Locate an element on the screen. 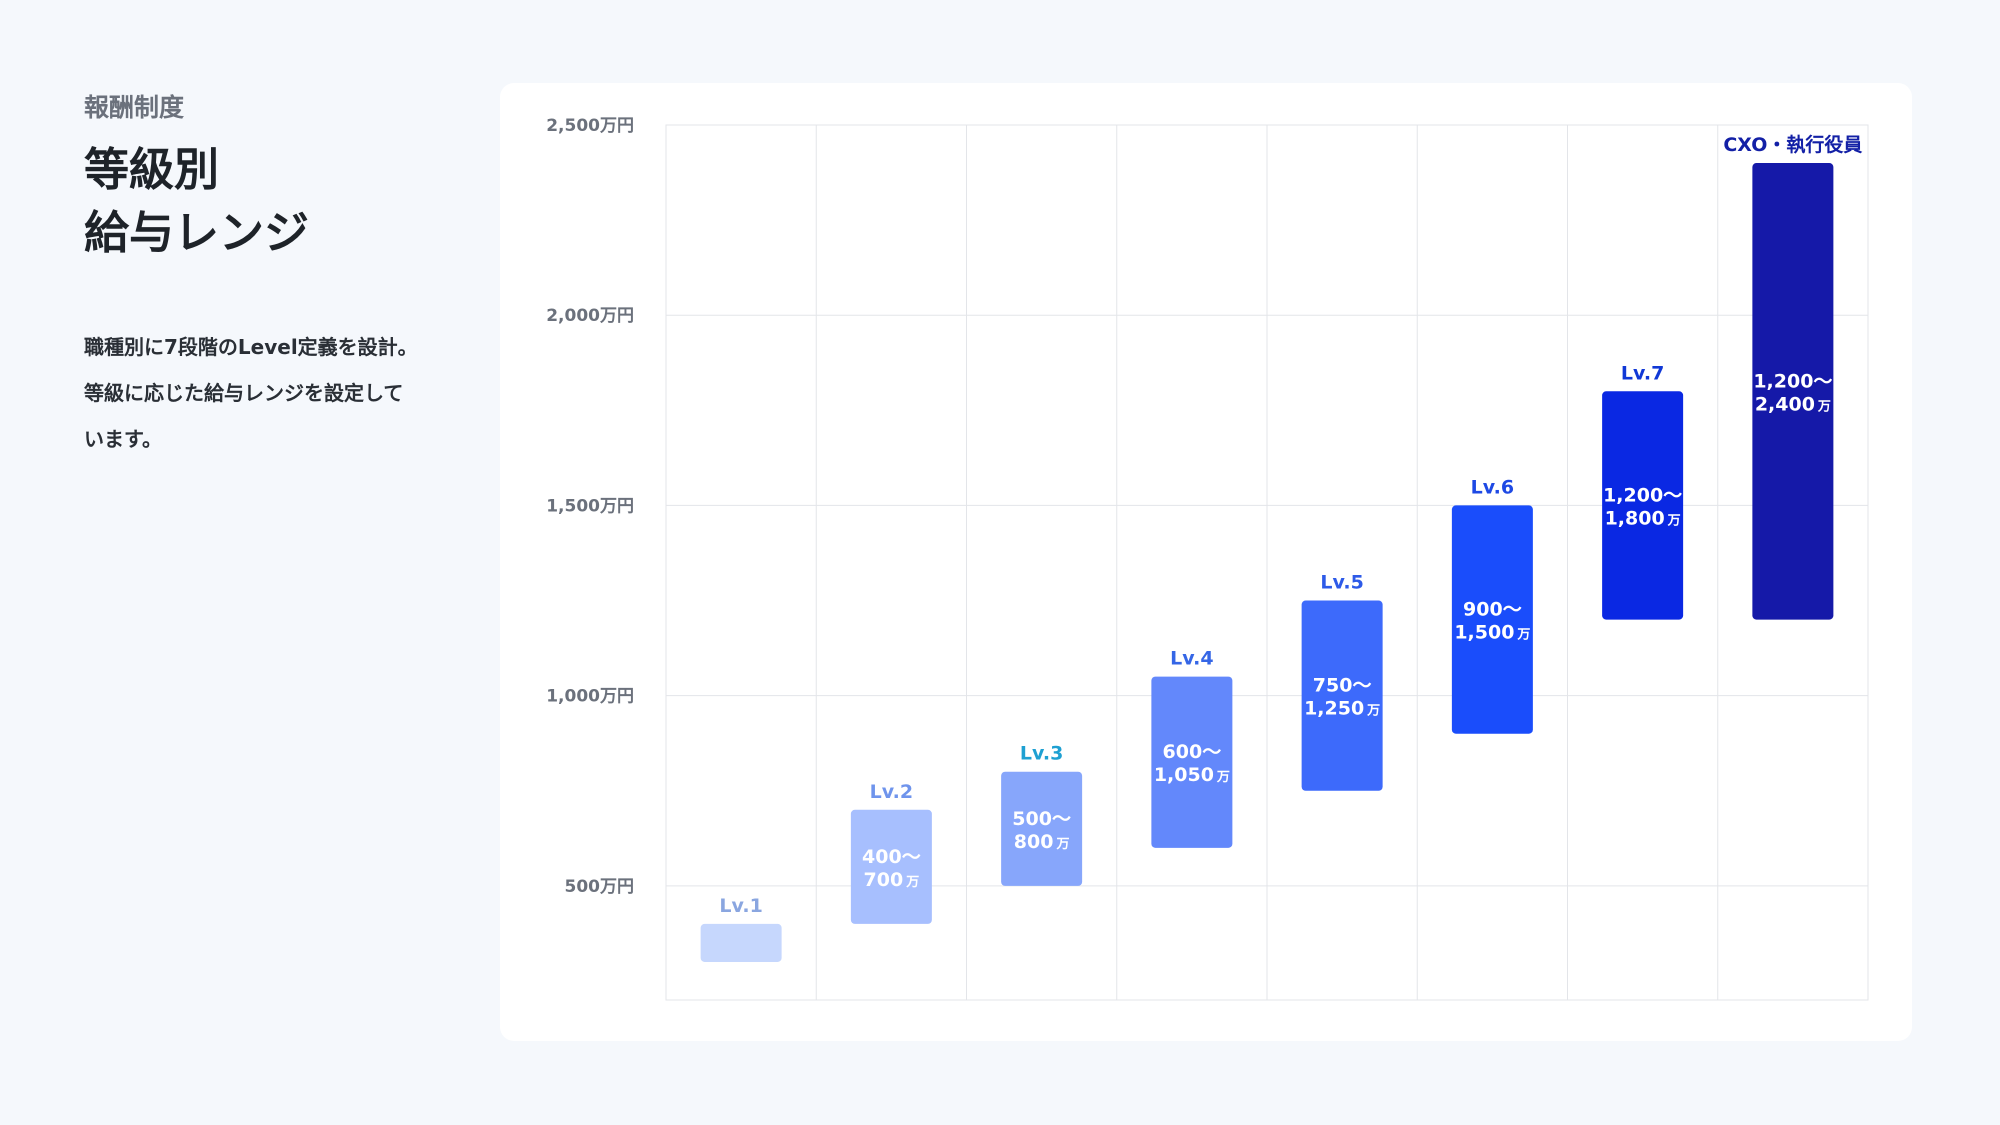 This screenshot has width=2000, height=1125. description-line-3: います。 is located at coordinates (123, 439).